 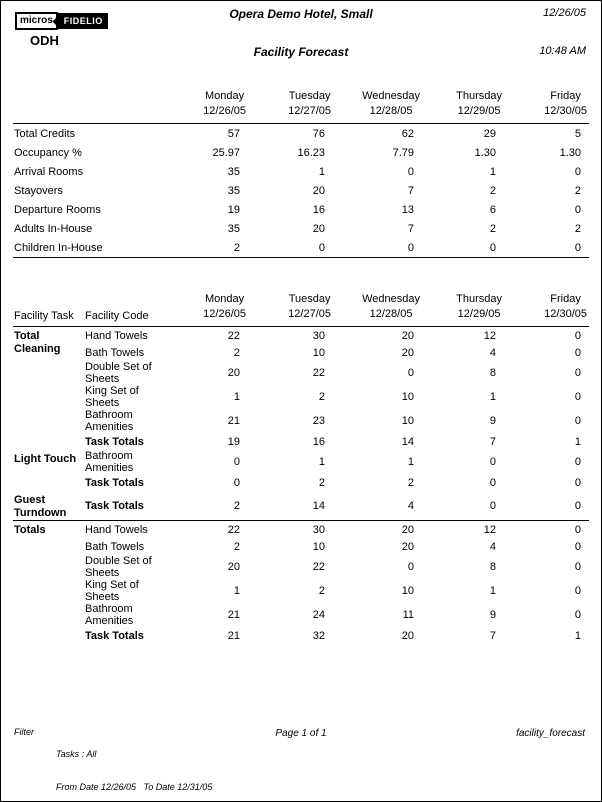 What do you see at coordinates (134, 787) in the screenshot?
I see `filter-date-range-line: From Date 12/26/05 To Date 12/31/05` at bounding box center [134, 787].